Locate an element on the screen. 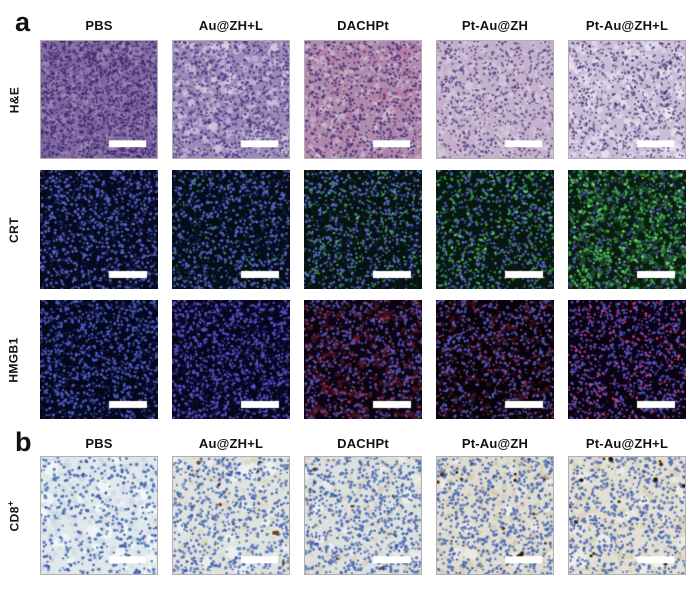  micrograph-he-pt-au-zh is located at coordinates (495, 99).